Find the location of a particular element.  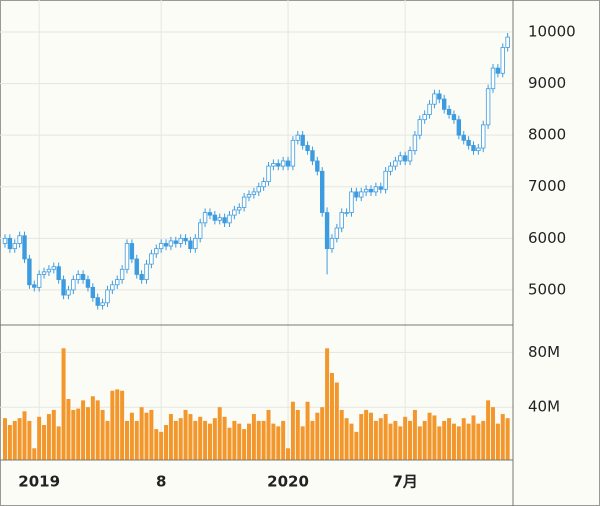

y-tick-label: 40M is located at coordinates (544, 407).